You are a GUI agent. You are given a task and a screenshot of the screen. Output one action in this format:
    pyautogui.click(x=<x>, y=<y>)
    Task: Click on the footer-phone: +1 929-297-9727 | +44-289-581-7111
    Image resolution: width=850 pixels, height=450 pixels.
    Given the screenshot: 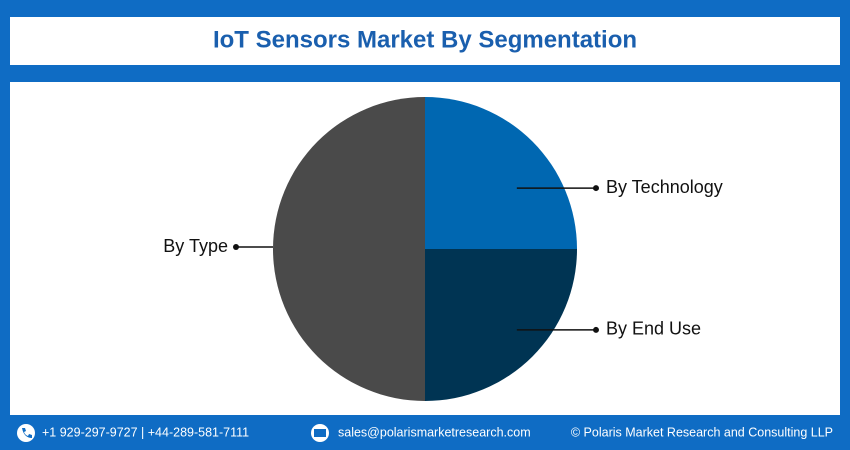 What is the action you would take?
    pyautogui.click(x=145, y=432)
    